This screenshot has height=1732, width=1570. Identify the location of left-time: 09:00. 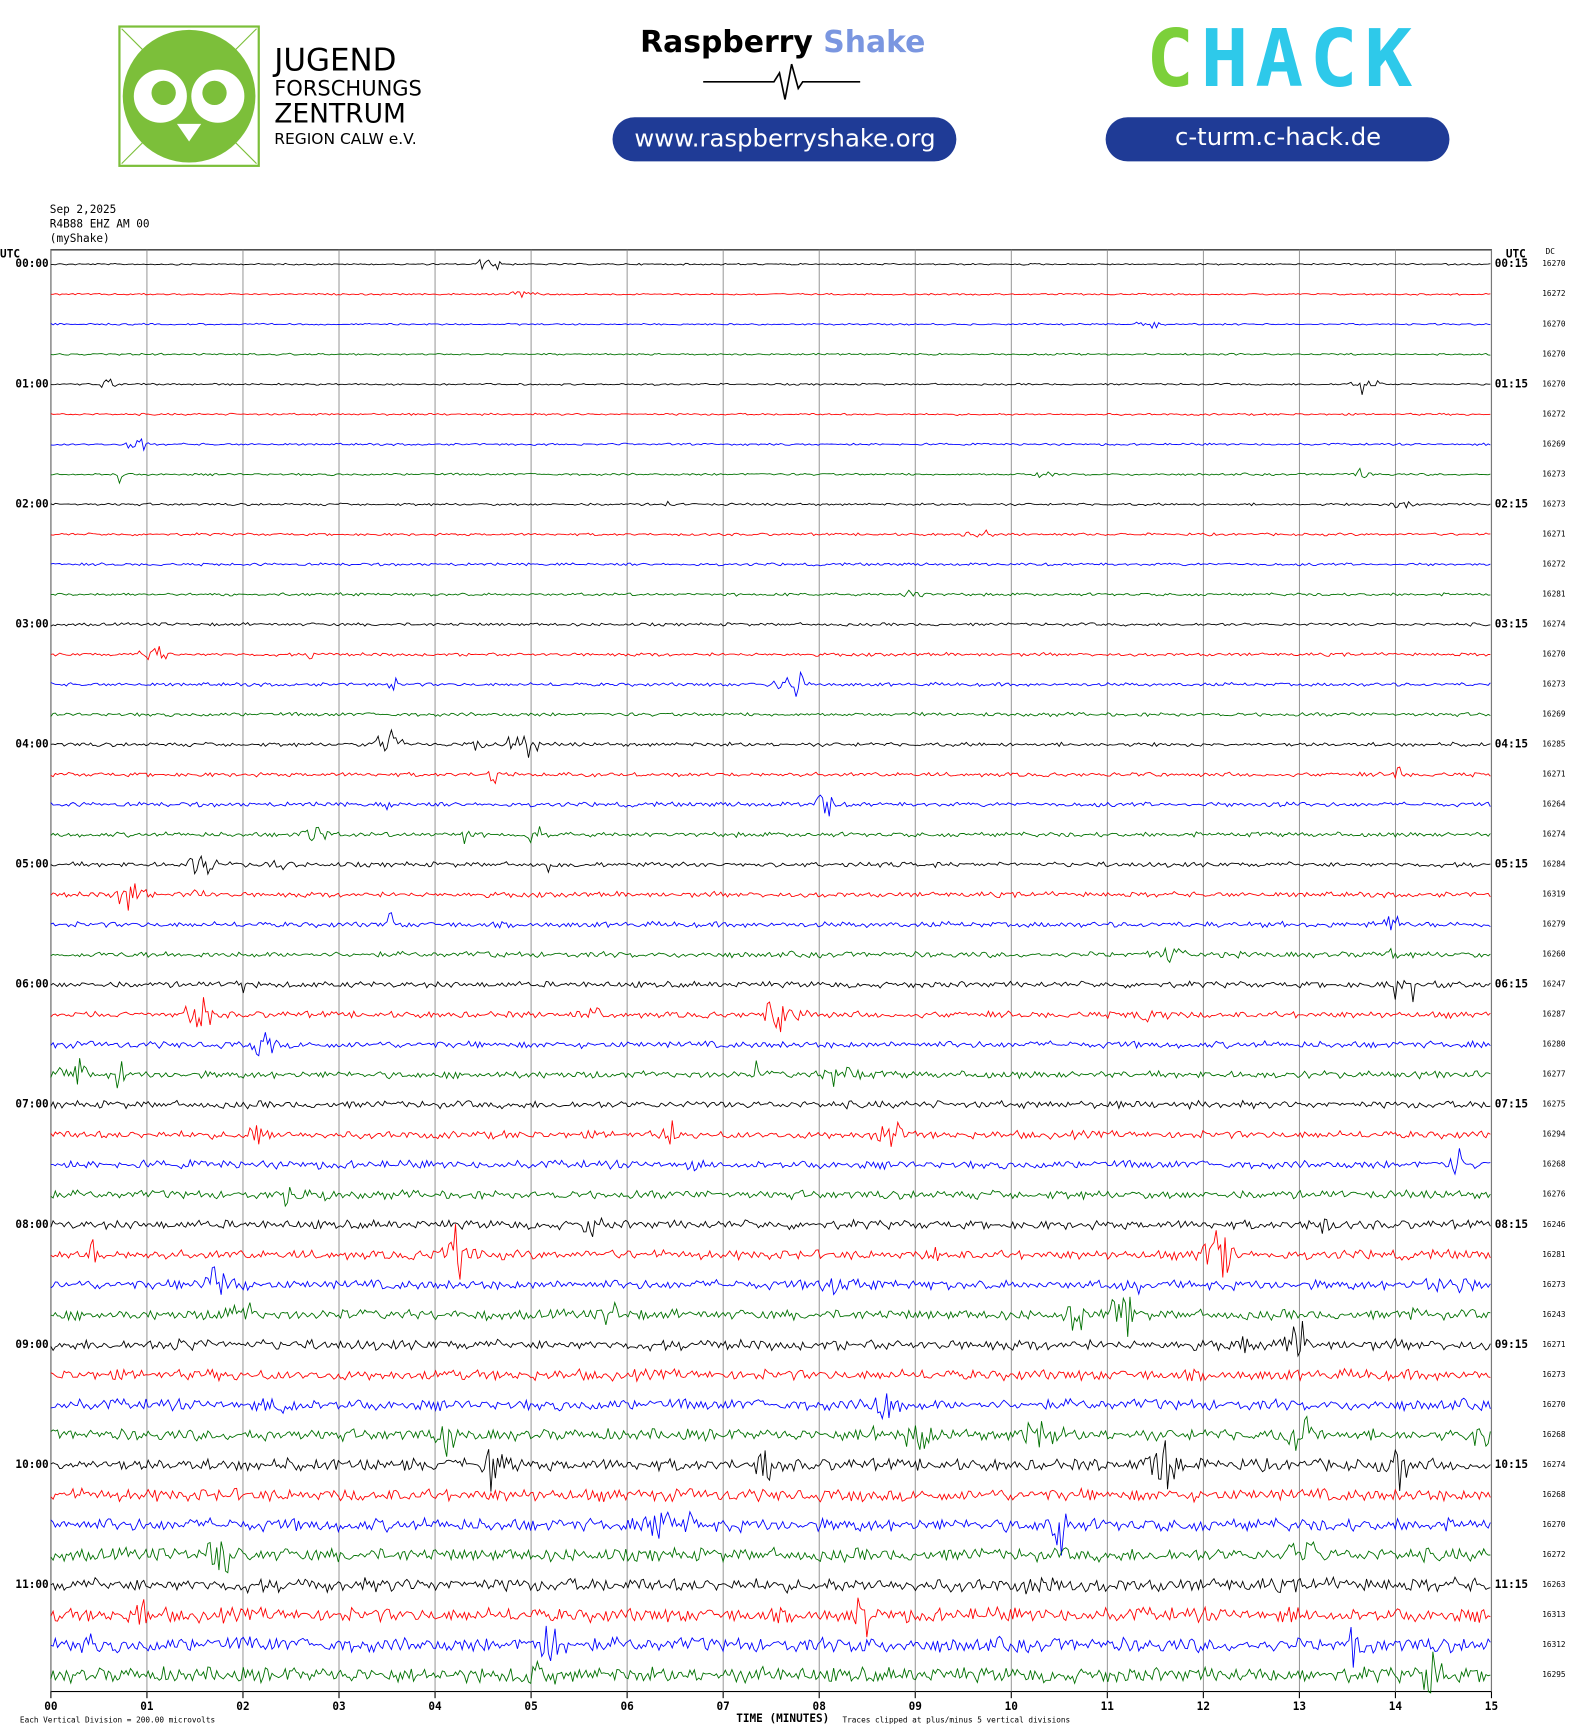
(31, 1344).